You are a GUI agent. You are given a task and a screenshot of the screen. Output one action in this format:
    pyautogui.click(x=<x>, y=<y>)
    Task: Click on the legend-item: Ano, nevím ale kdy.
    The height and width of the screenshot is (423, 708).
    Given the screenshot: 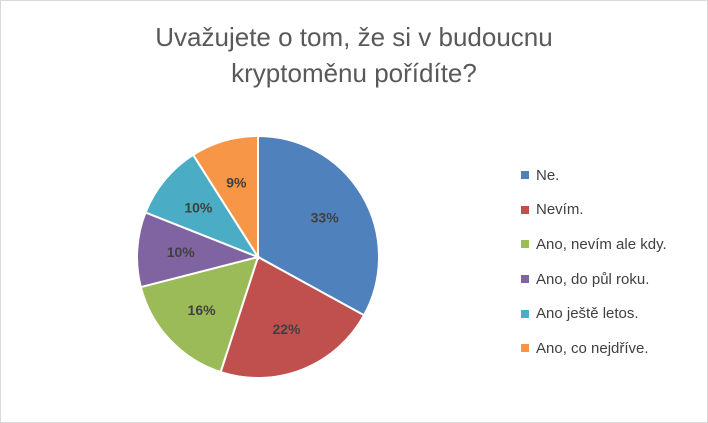 What is the action you would take?
    pyautogui.click(x=594, y=244)
    